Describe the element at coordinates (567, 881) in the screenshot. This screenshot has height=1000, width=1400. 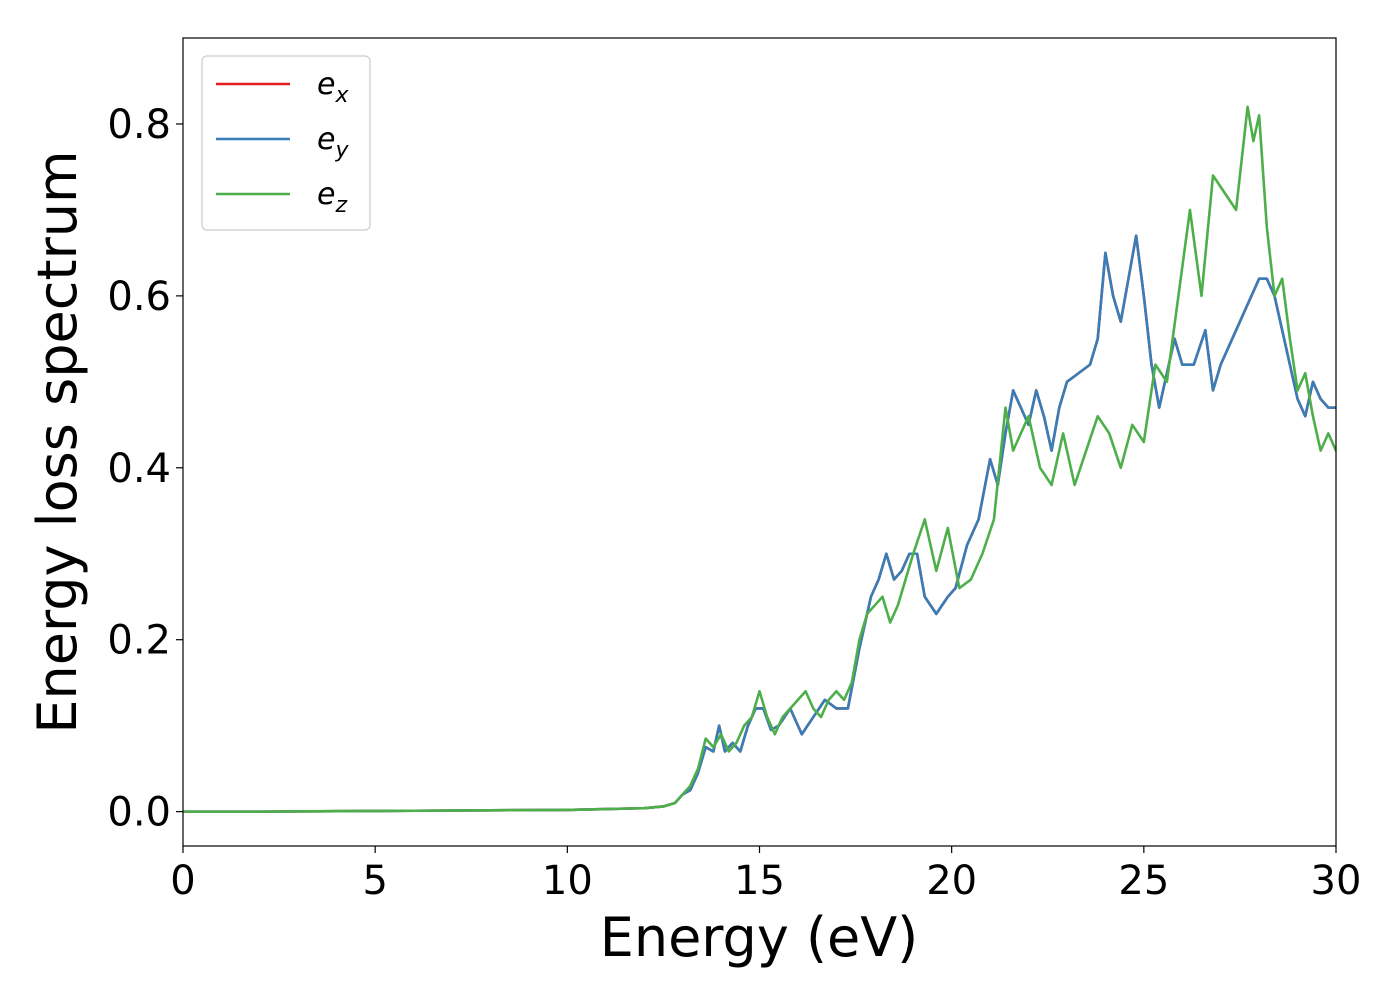
I see `x-tick-label: 10` at that location.